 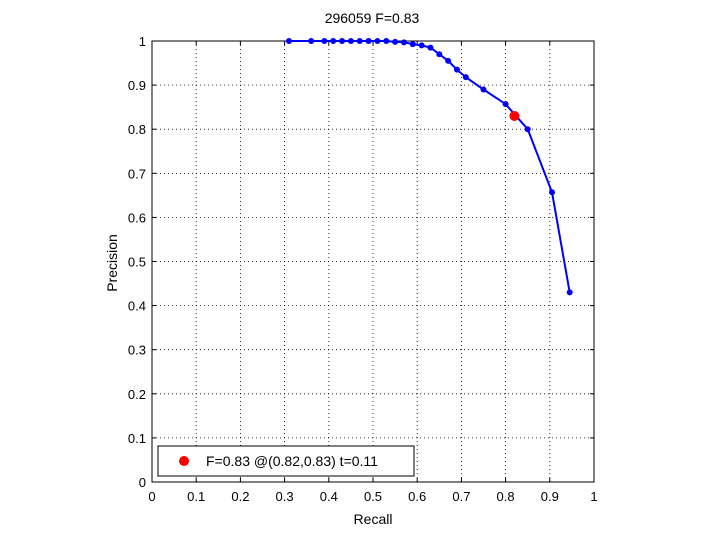 I want to click on x-tick-label: 0.8, so click(x=506, y=496).